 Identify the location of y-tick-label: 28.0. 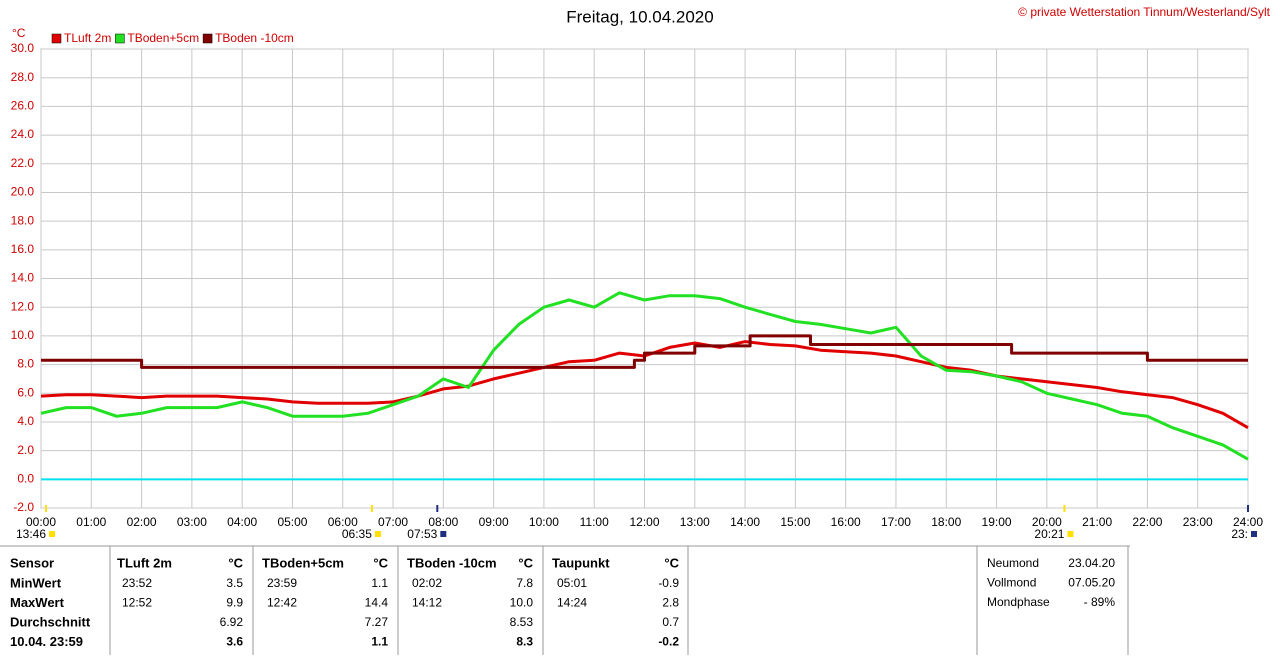
(23, 77).